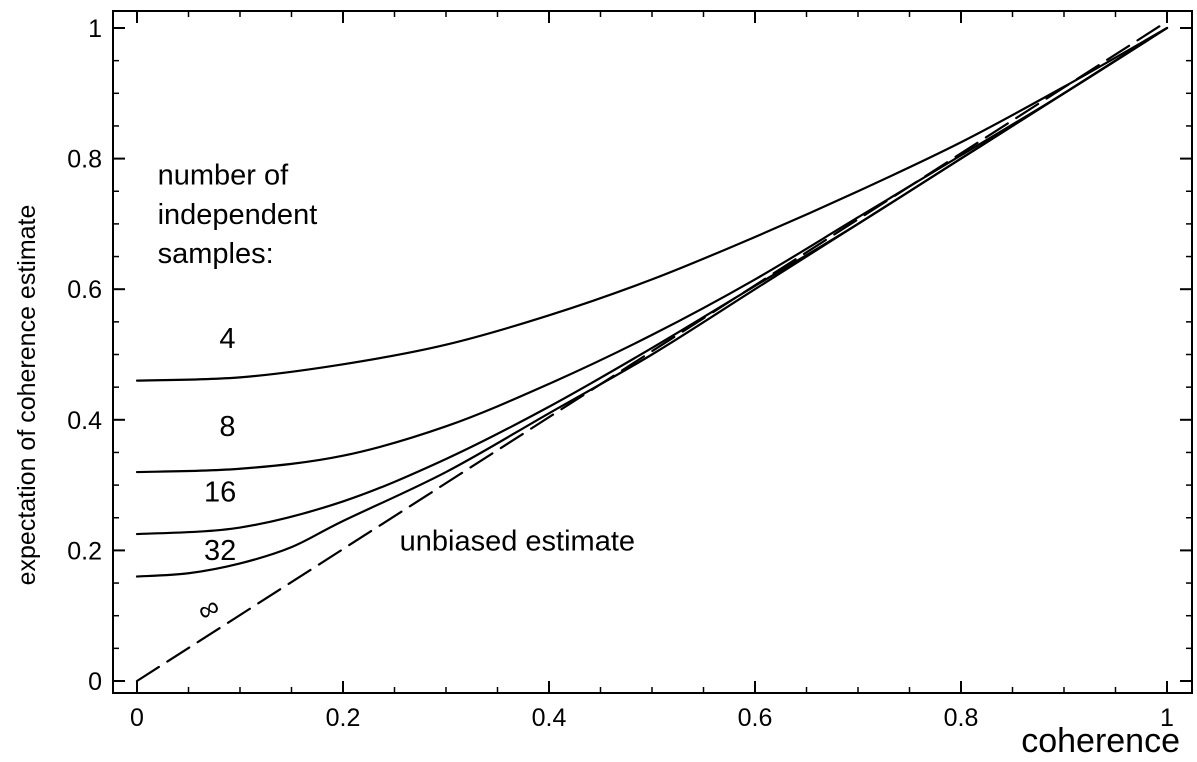  What do you see at coordinates (208, 609) in the screenshot?
I see `series-label-infinity: ∞` at bounding box center [208, 609].